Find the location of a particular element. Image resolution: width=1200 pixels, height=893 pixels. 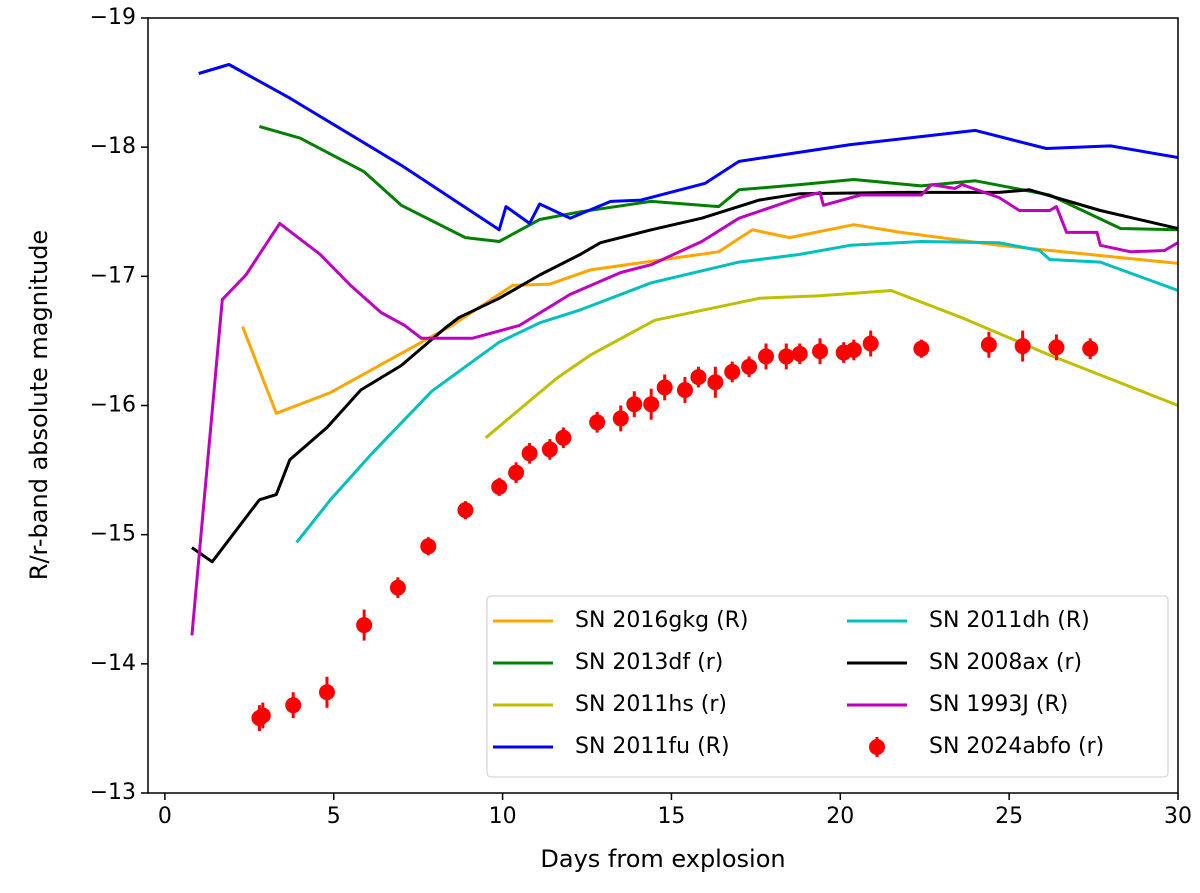

legend-label: SN 2011hs (r) is located at coordinates (651, 704).